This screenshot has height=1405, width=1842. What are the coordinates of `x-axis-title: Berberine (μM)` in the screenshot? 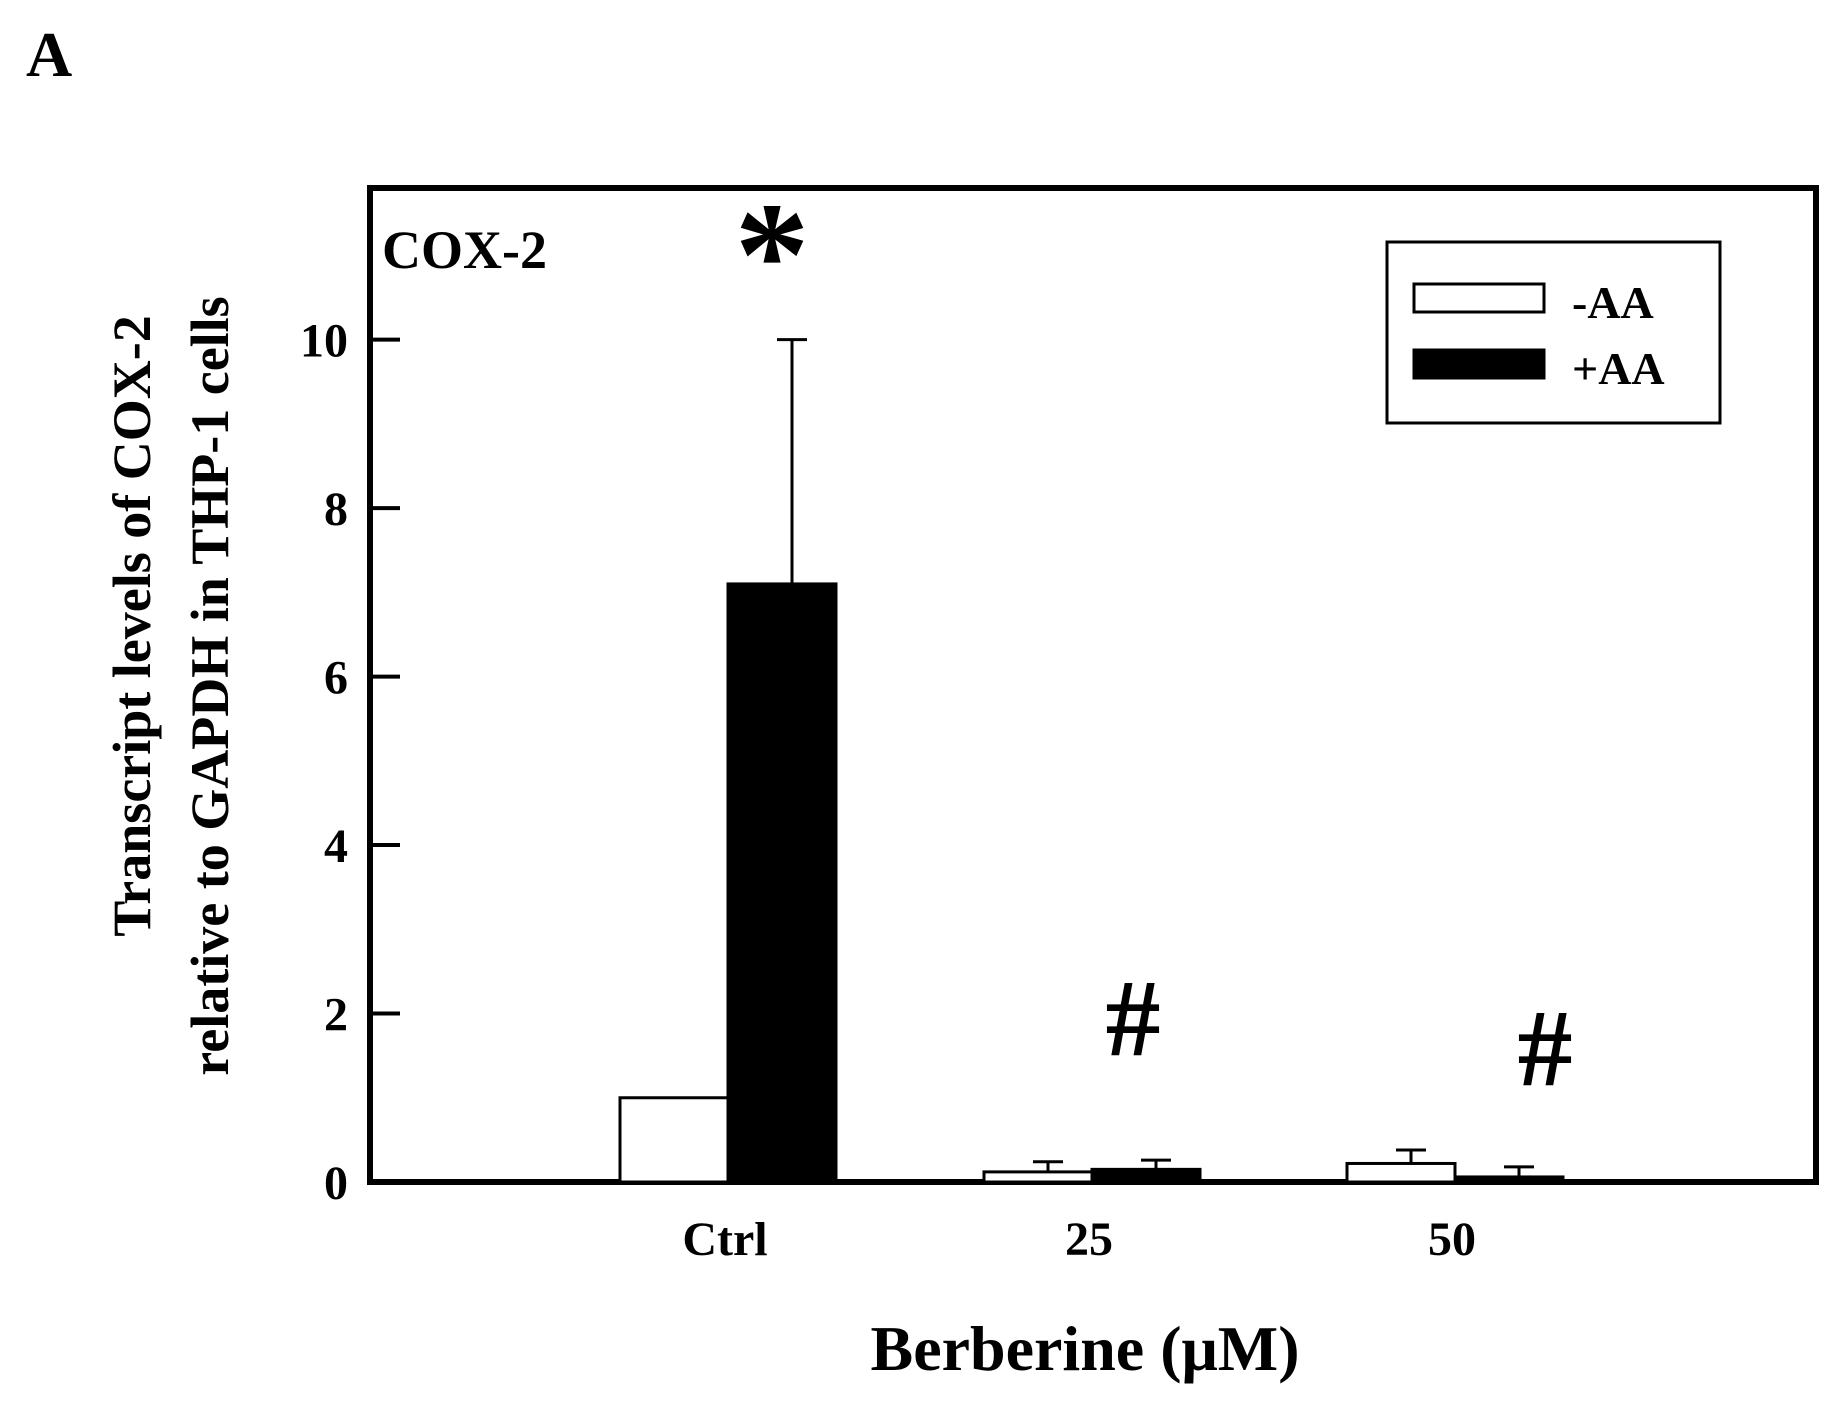 It's located at (1085, 1348).